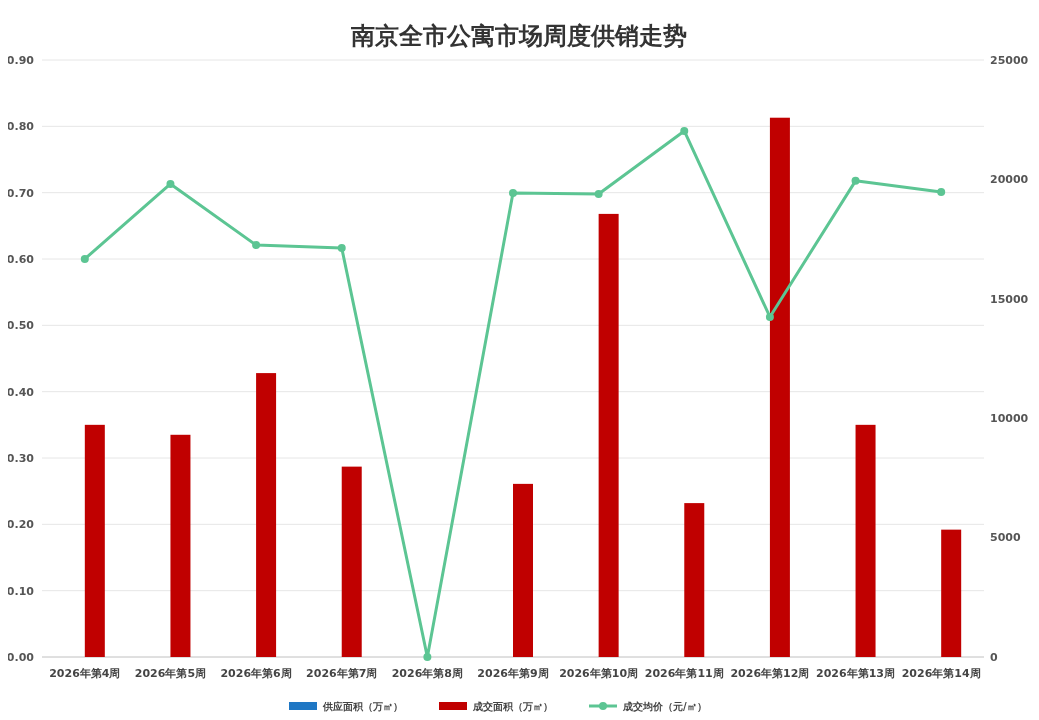 The image size is (1039, 720). What do you see at coordinates (20, 127) in the screenshot?
I see `y-tick-label: 0.80` at bounding box center [20, 127].